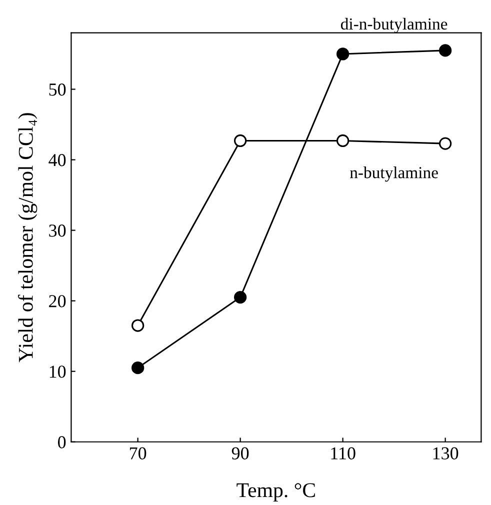  What do you see at coordinates (343, 453) in the screenshot?
I see `x-tick-label: 110` at bounding box center [343, 453].